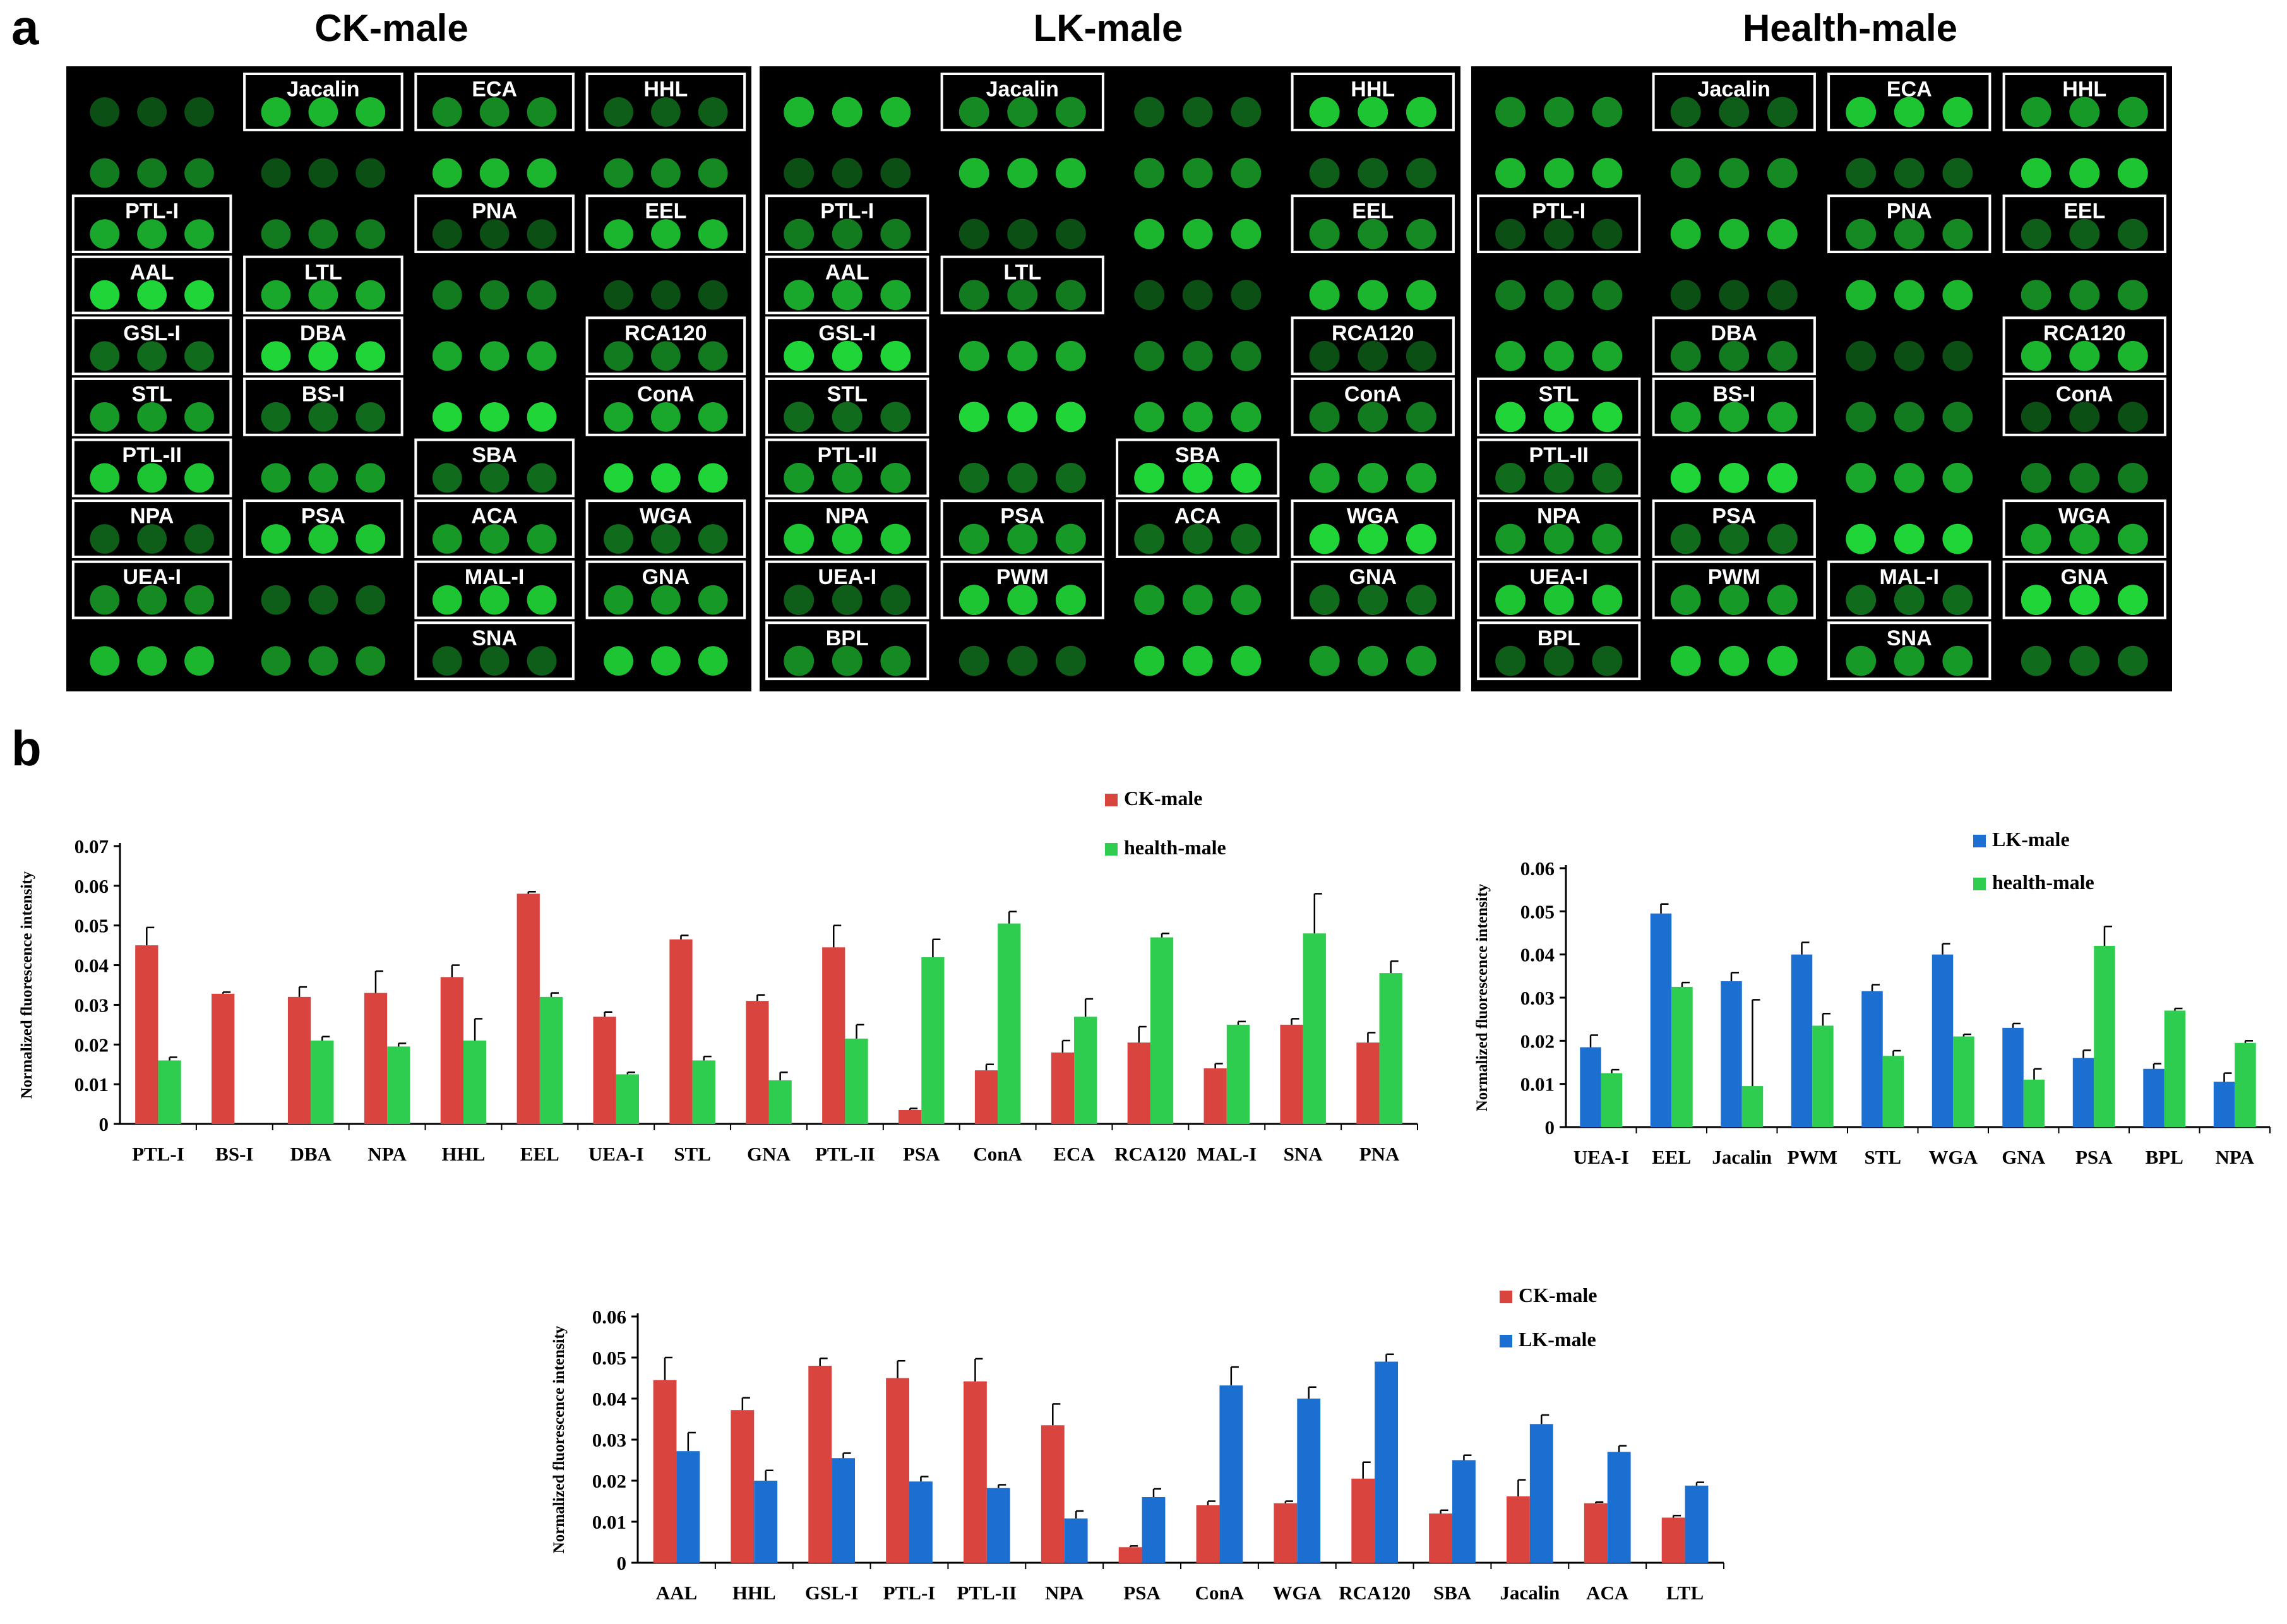 This screenshot has height=1624, width=2287. What do you see at coordinates (1979, 841) in the screenshot?
I see `legend-swatch` at bounding box center [1979, 841].